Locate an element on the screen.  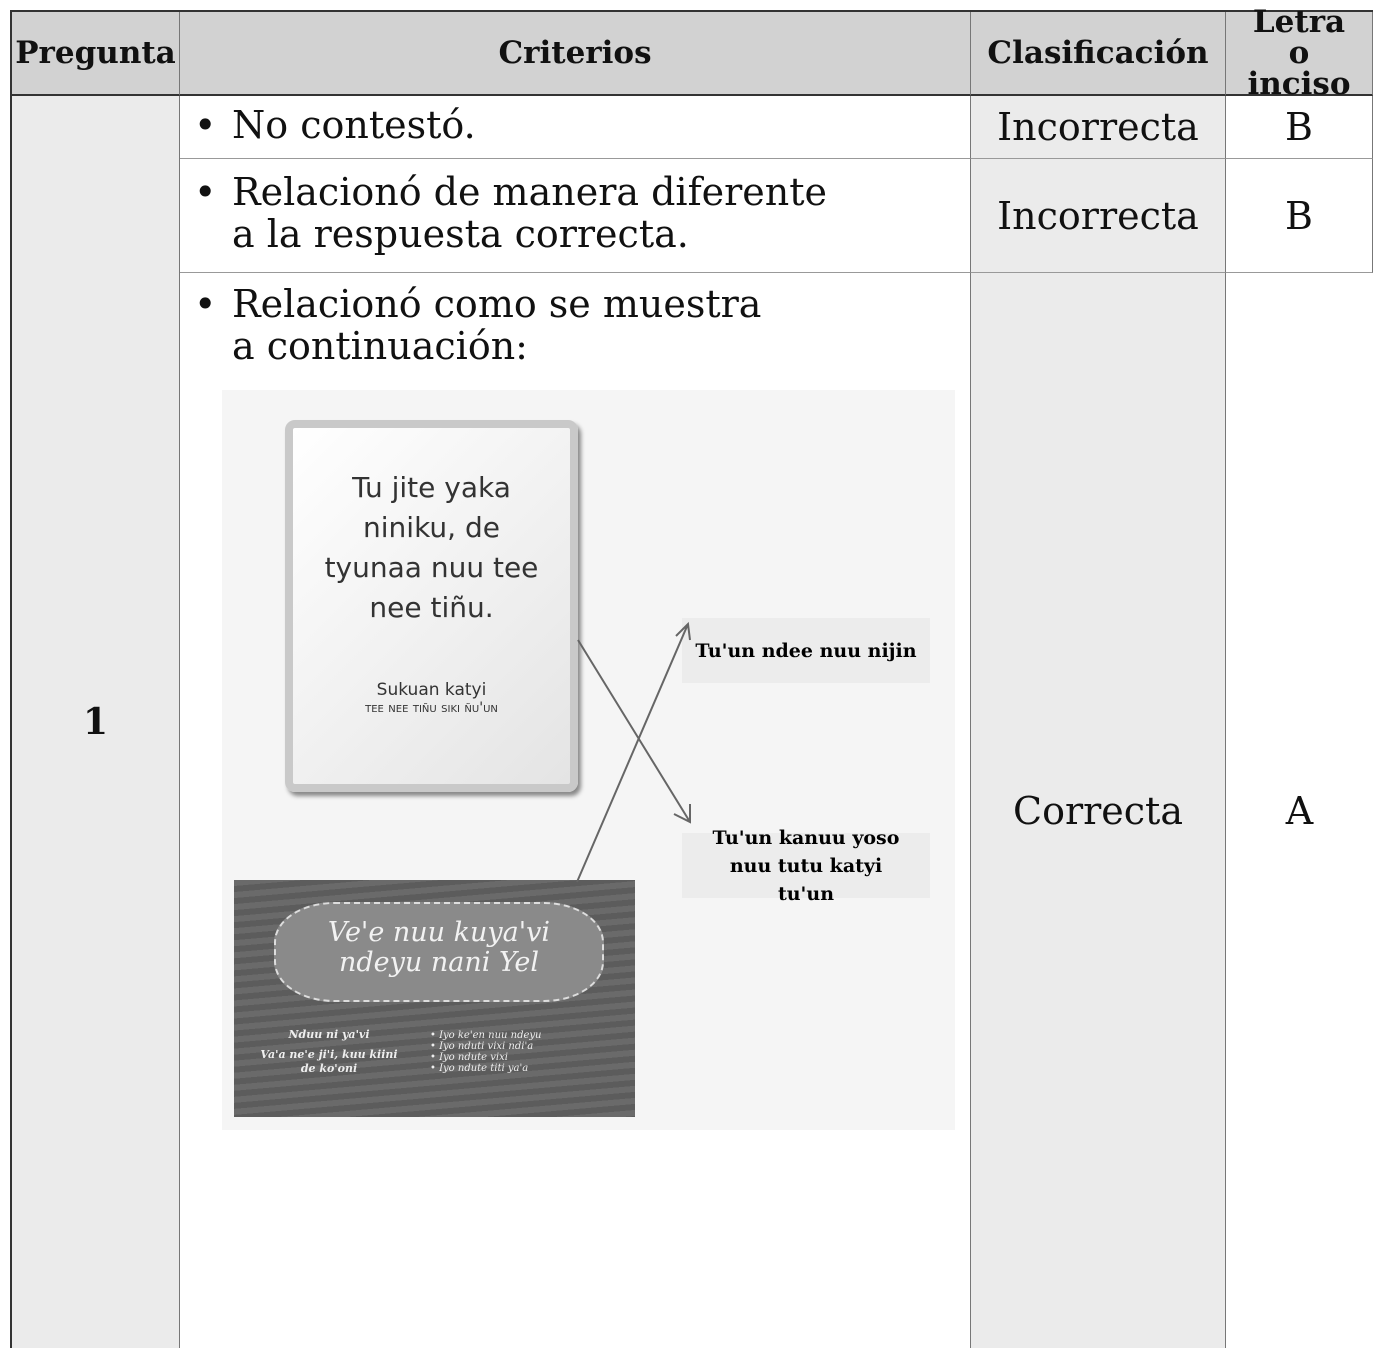
poster-line: Nduu ni ya'vi is located at coordinates (329, 1034).